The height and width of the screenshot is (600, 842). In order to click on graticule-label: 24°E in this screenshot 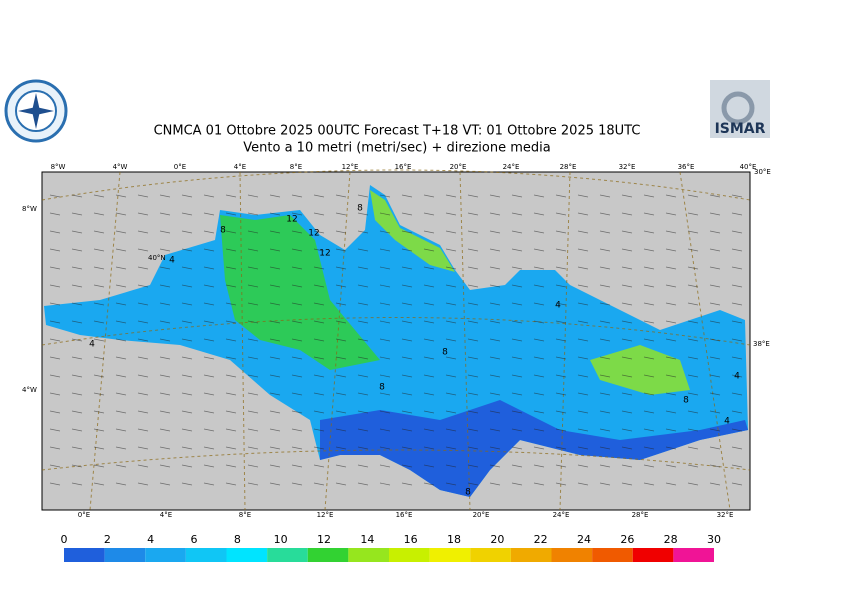, I will do `click(511, 167)`.